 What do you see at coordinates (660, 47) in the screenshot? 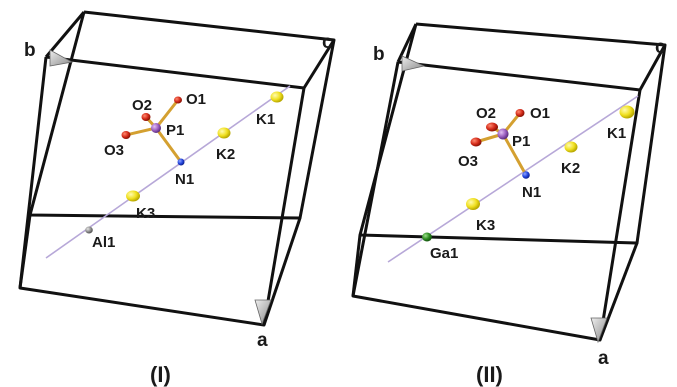
I see `axis-label-c-II: c` at bounding box center [660, 47].